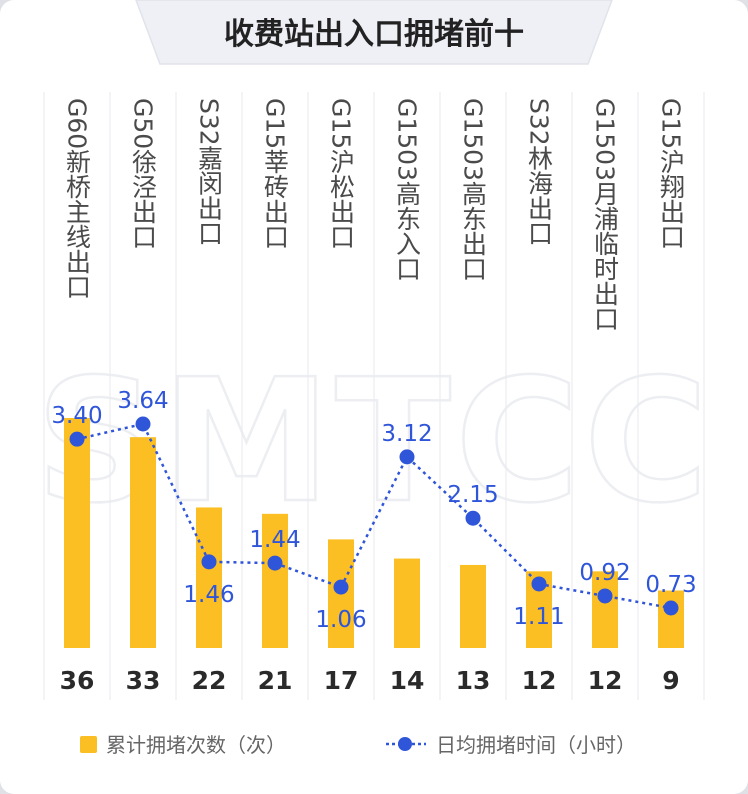 The height and width of the screenshot is (794, 748). Describe the element at coordinates (196, 745) in the screenshot. I see `legend-bar-label: 累计拥堵次数（次）` at that location.